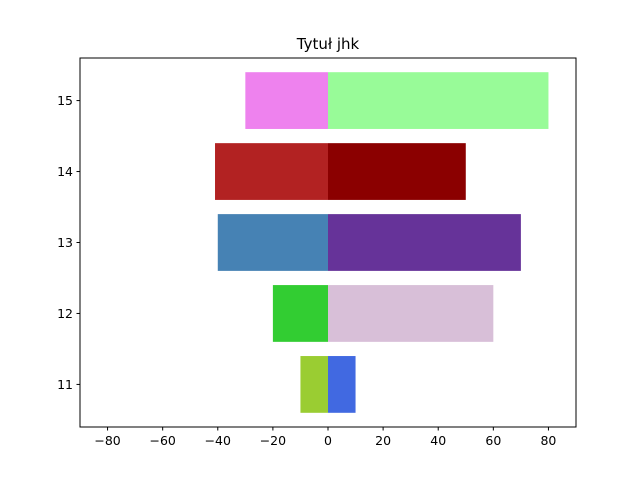 The height and width of the screenshot is (480, 640). I want to click on x-tick-label: 20, so click(383, 440).